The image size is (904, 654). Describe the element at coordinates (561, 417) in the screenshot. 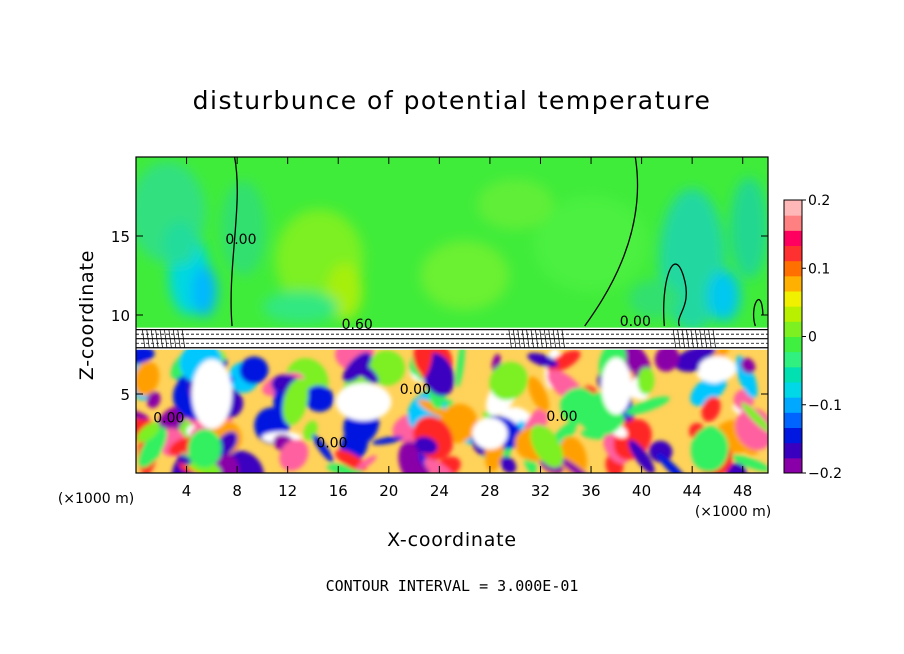

I see `contour-label-6: 0.00` at that location.